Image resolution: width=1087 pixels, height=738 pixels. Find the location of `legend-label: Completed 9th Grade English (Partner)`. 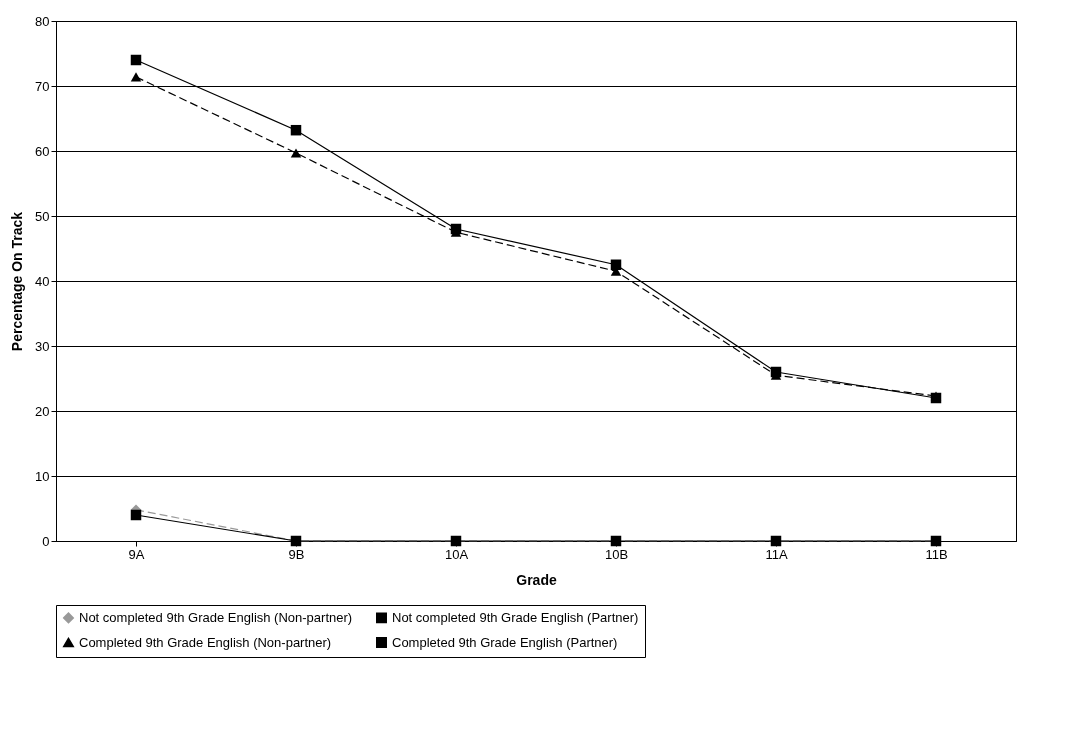

legend-label: Completed 9th Grade English (Partner) is located at coordinates (505, 642).